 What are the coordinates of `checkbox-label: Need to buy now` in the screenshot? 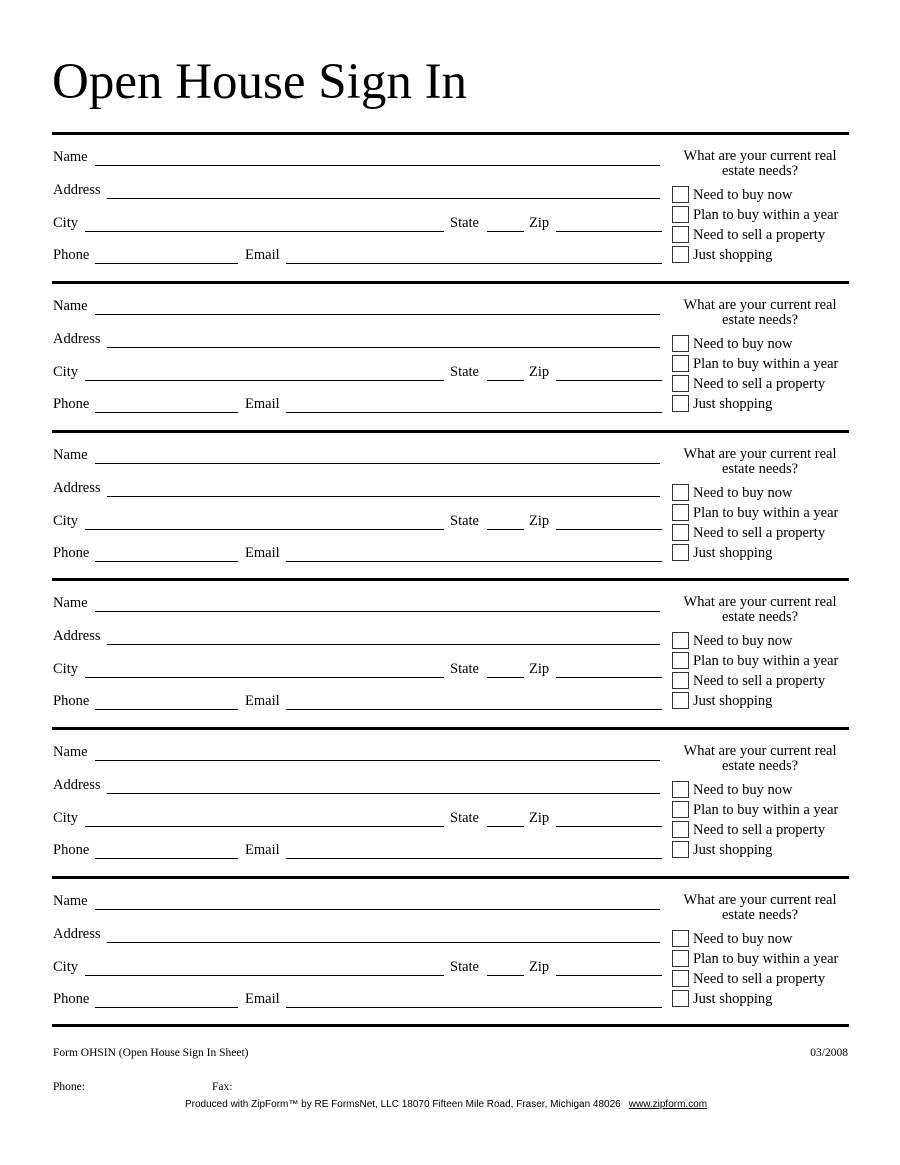 It's located at (743, 939).